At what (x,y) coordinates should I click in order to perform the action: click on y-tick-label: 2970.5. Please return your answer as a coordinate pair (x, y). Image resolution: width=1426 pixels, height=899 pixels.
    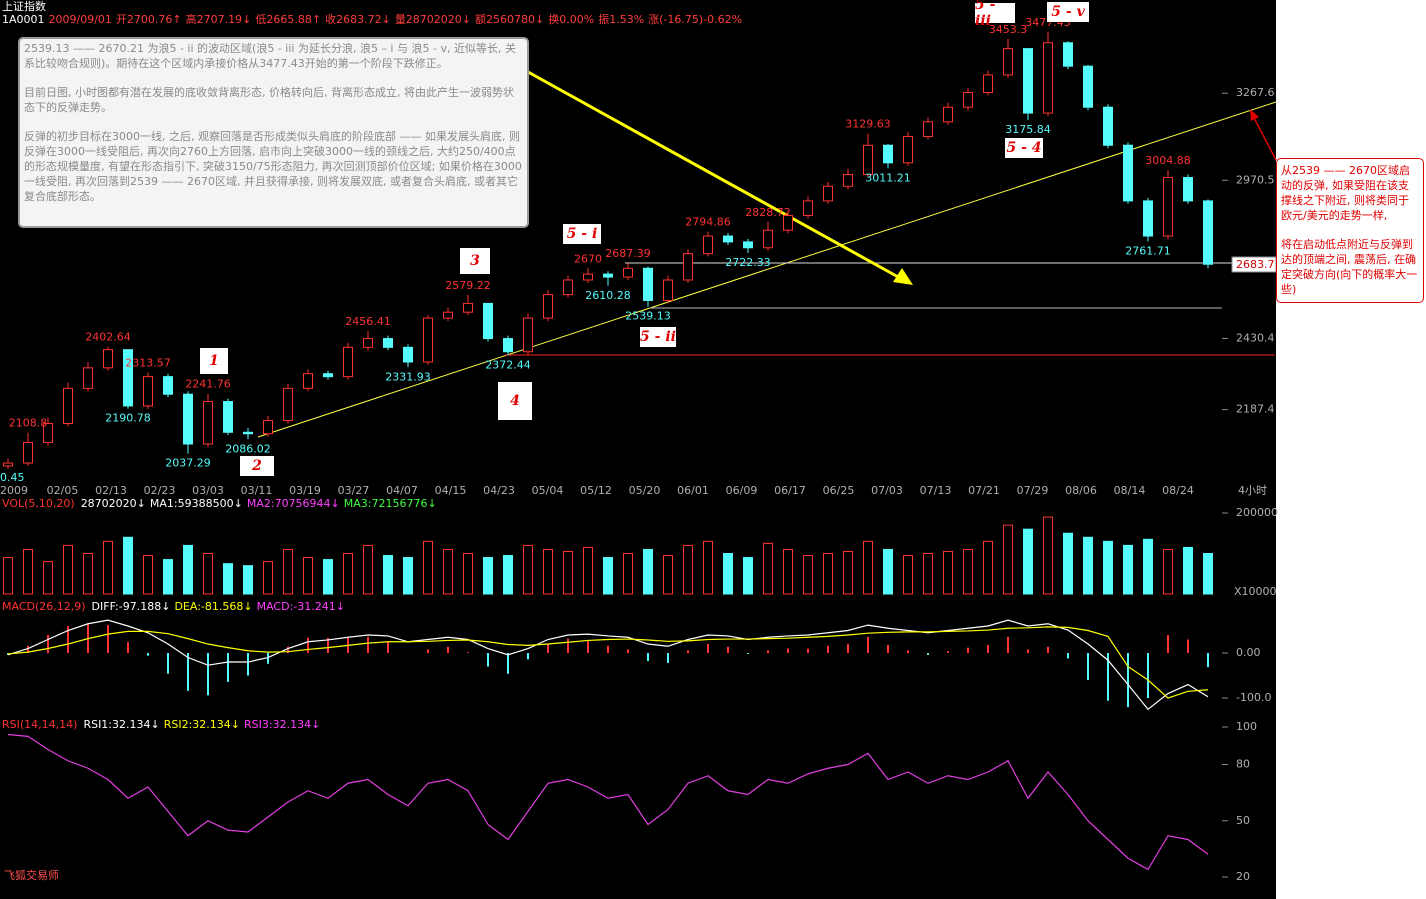
    Looking at the image, I should click on (1255, 179).